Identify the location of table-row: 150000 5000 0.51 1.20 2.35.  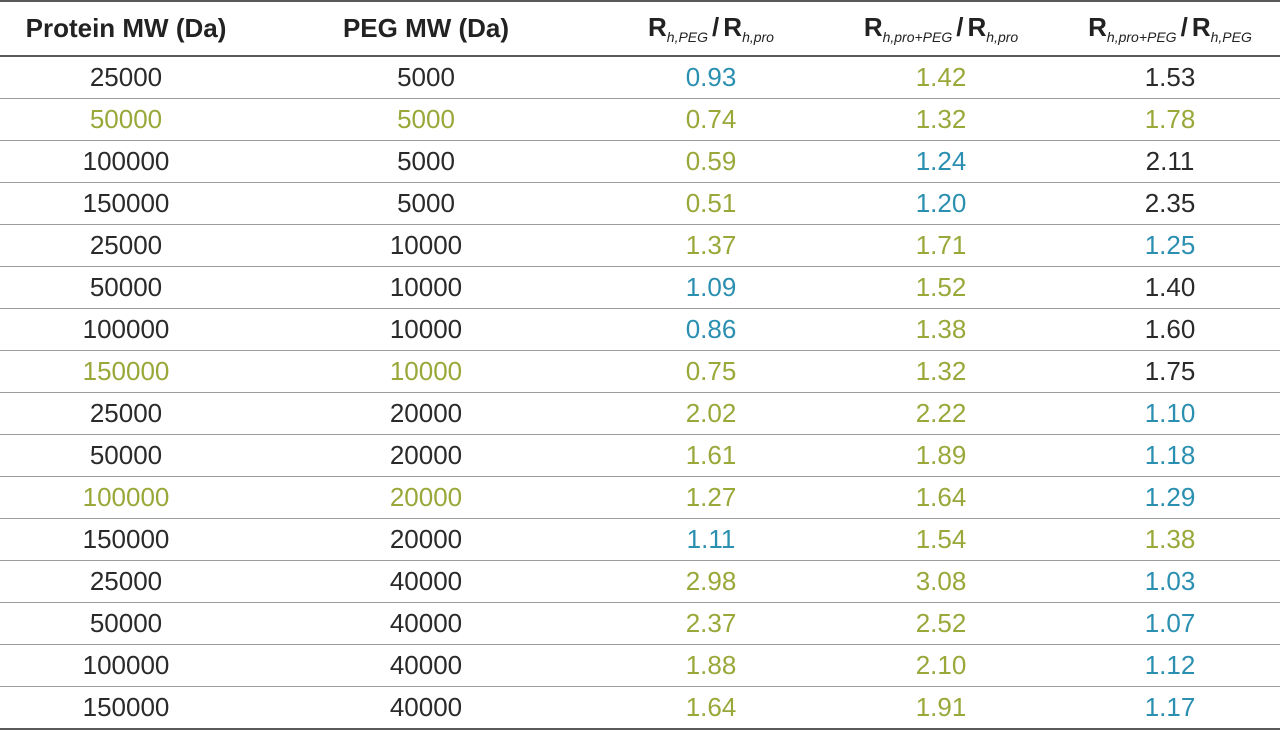
(640, 203).